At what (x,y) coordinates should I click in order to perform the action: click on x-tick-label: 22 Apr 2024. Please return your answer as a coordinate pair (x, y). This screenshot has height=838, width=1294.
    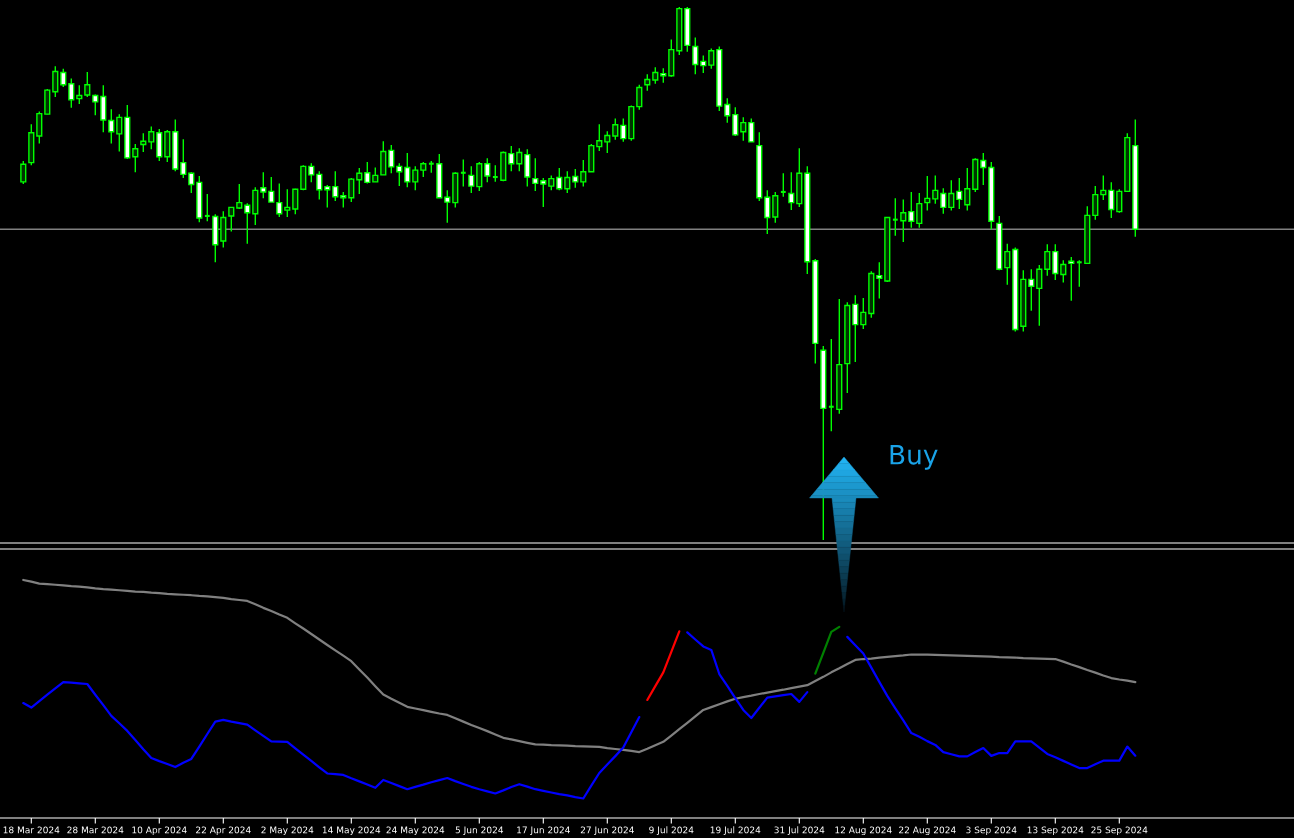
    Looking at the image, I should click on (223, 831).